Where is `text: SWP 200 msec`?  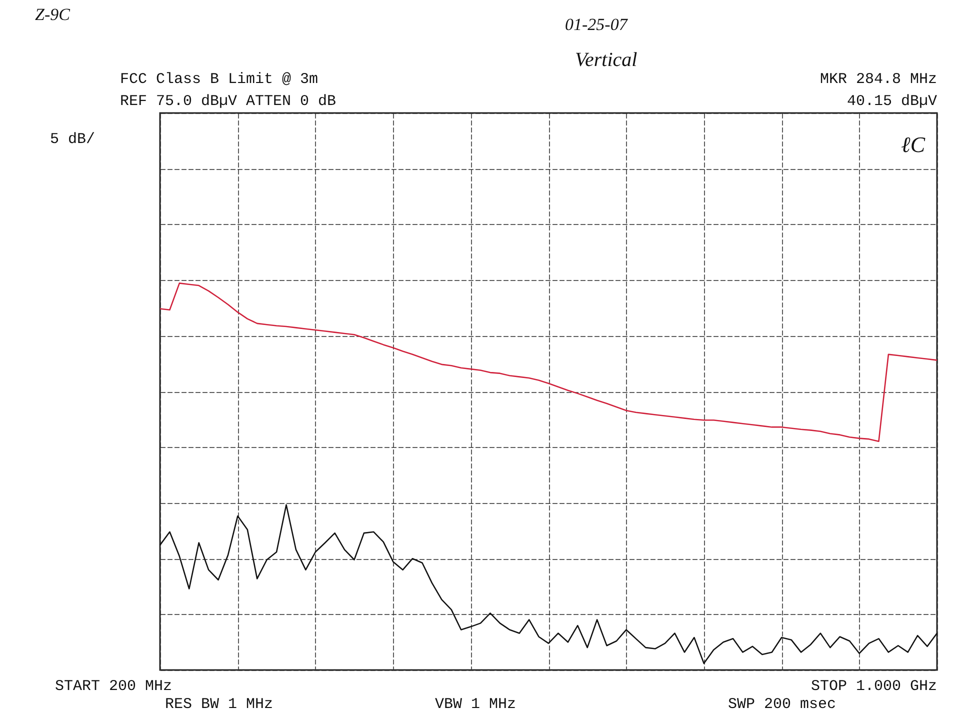
text: SWP 200 msec is located at coordinates (782, 704).